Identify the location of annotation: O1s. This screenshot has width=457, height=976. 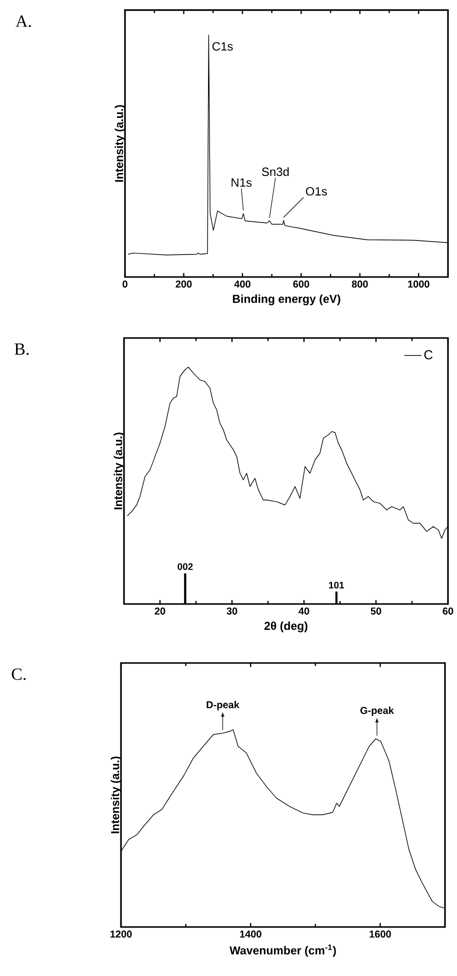
(316, 191).